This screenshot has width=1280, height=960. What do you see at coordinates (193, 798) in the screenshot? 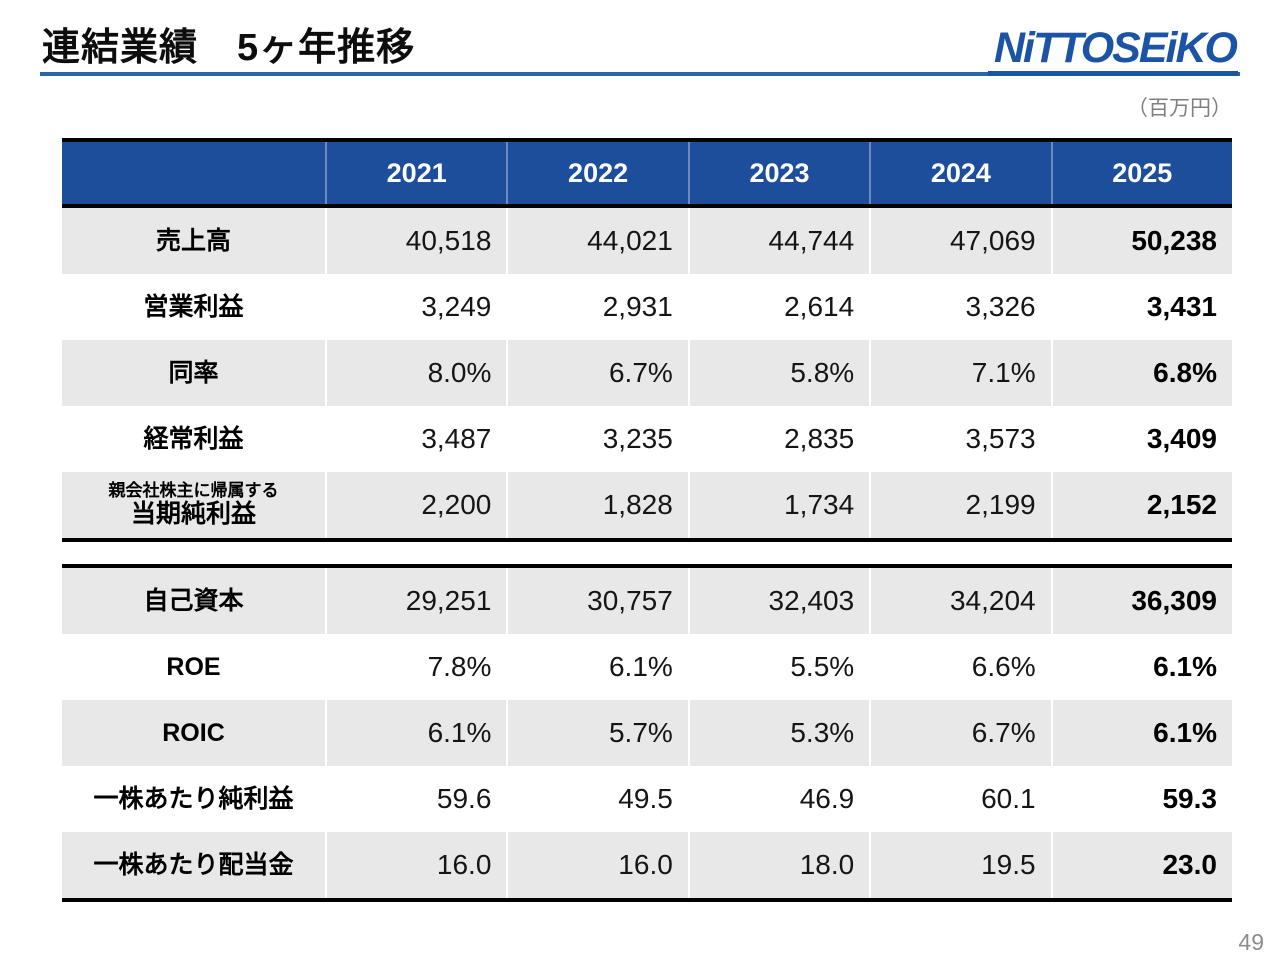
I see `row-label: 一株あたり純利益` at bounding box center [193, 798].